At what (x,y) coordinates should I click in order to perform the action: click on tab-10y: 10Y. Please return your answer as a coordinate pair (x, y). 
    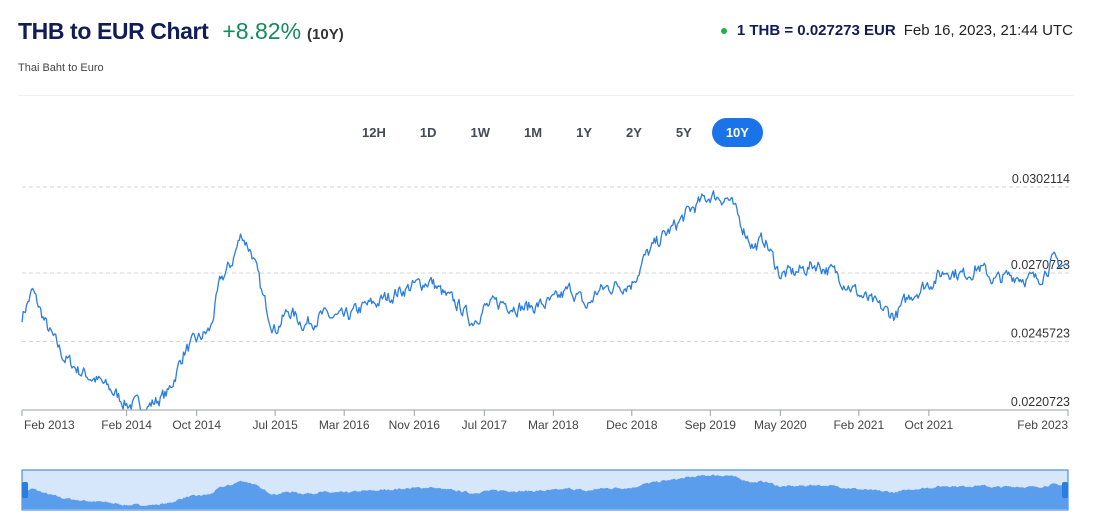
    Looking at the image, I should click on (737, 132).